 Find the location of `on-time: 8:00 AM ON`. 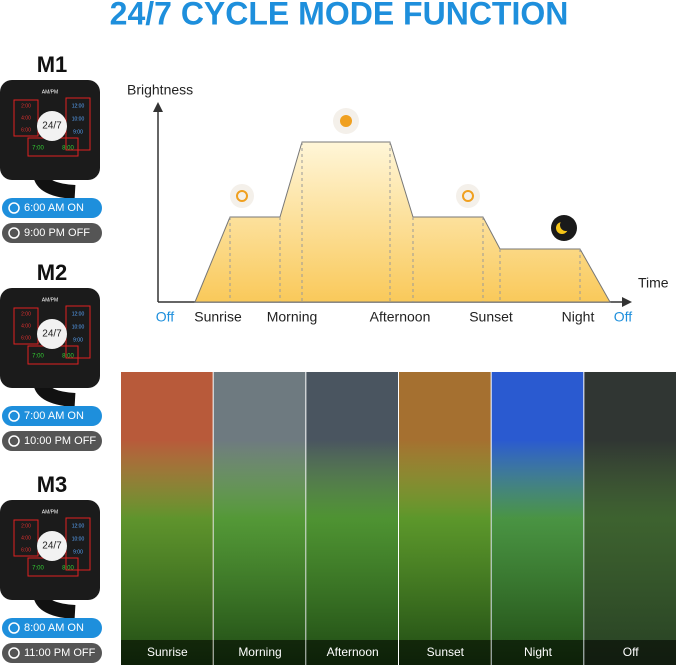

on-time: 8:00 AM ON is located at coordinates (54, 628).